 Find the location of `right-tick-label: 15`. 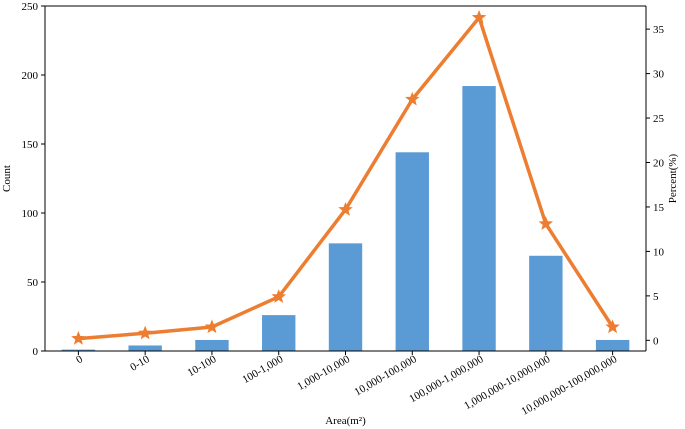

right-tick-label: 15 is located at coordinates (659, 208).